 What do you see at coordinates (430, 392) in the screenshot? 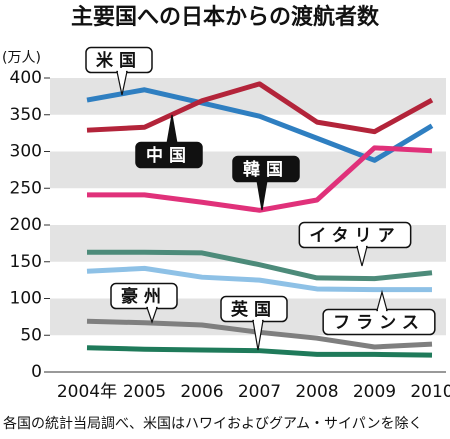
I see `x-tick-label: 2010` at bounding box center [430, 392].